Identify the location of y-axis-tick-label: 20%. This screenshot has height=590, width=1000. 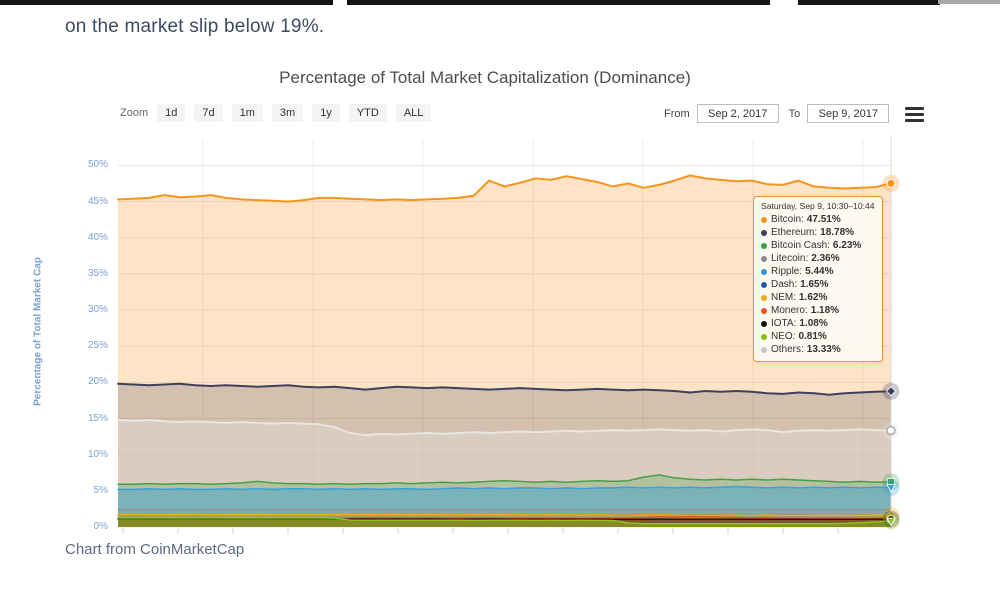
(97, 382).